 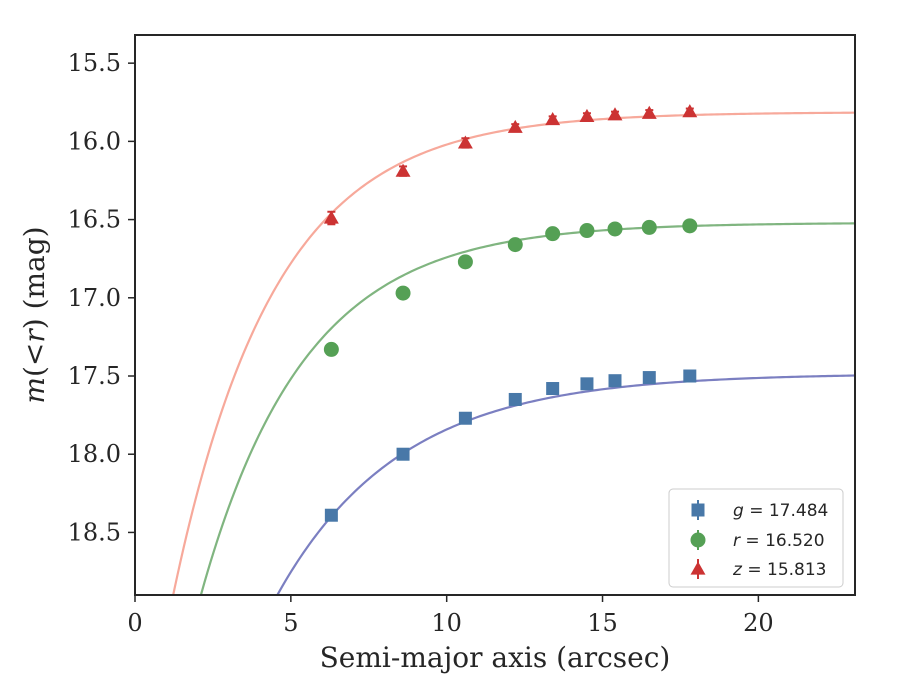 What do you see at coordinates (779, 541) in the screenshot?
I see `legend-entry-r: r = 16.520` at bounding box center [779, 541].